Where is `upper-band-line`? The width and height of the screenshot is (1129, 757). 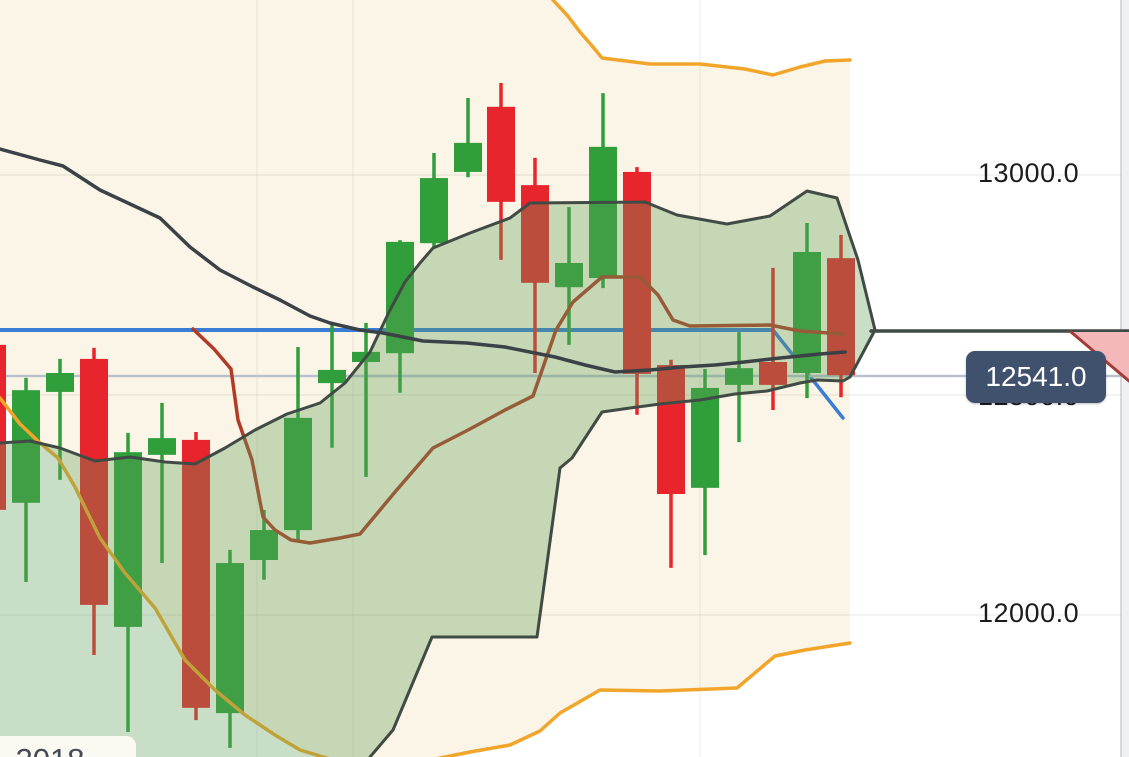 upper-band-line is located at coordinates (701, 38).